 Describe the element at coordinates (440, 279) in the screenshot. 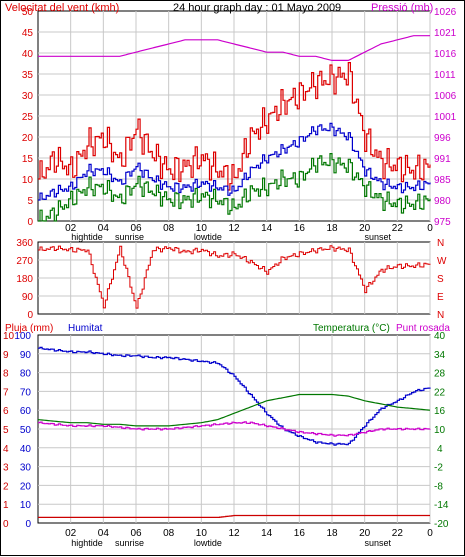

I see `right-tick-label: S` at that location.